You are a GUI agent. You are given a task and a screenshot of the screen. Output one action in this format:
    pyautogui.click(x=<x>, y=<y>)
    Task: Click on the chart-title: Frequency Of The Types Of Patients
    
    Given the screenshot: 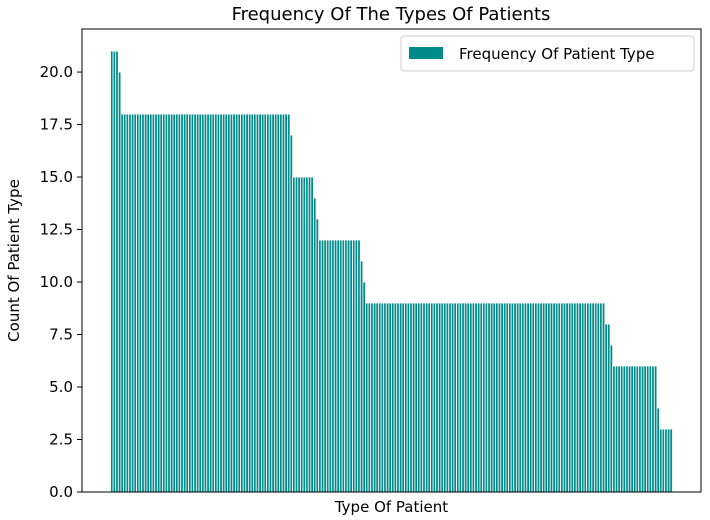 What is the action you would take?
    pyautogui.click(x=391, y=14)
    